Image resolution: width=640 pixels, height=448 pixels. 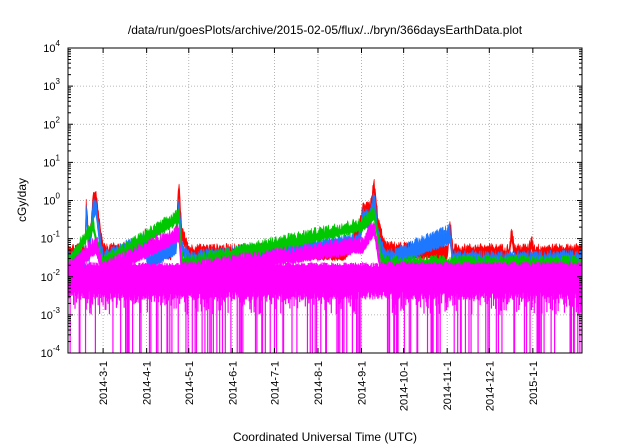 I want to click on y-tick-label: 10⁻³, so click(x=51, y=314).